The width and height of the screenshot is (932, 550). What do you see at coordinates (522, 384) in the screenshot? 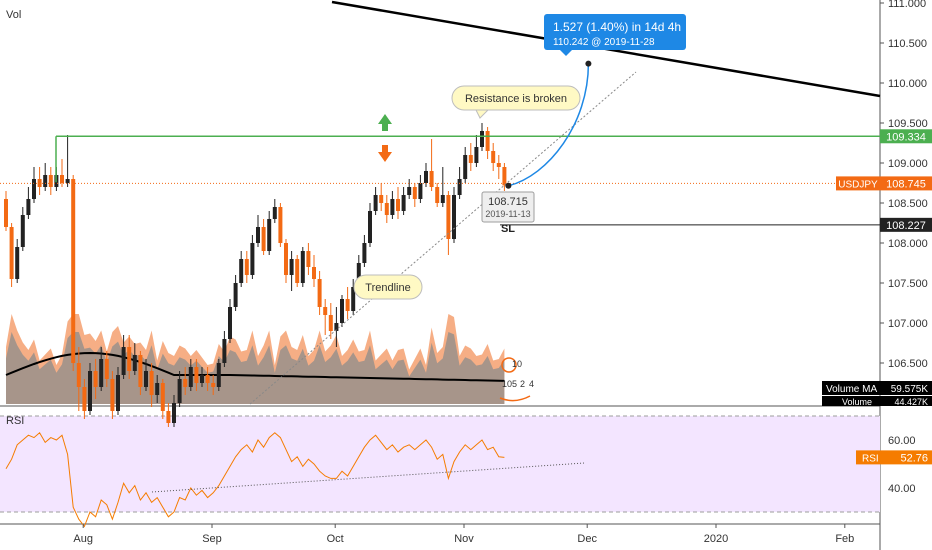
I see `event-label-2: 2` at bounding box center [522, 384].